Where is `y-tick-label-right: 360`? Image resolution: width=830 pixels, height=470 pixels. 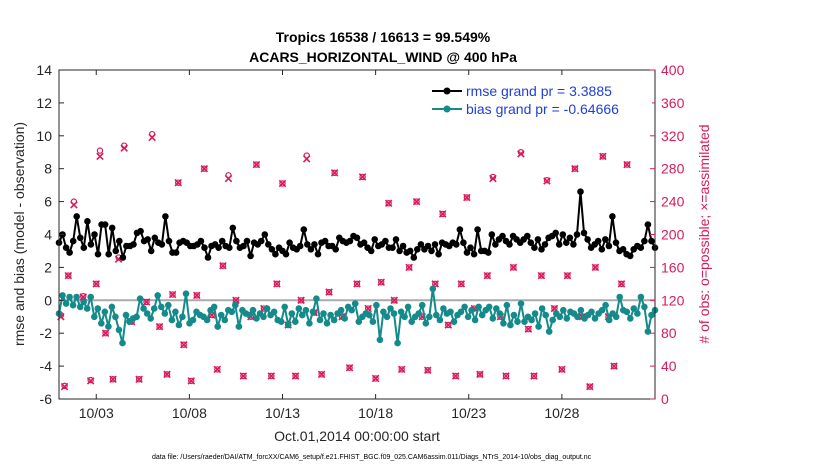 y-tick-label-right: 360 is located at coordinates (673, 103).